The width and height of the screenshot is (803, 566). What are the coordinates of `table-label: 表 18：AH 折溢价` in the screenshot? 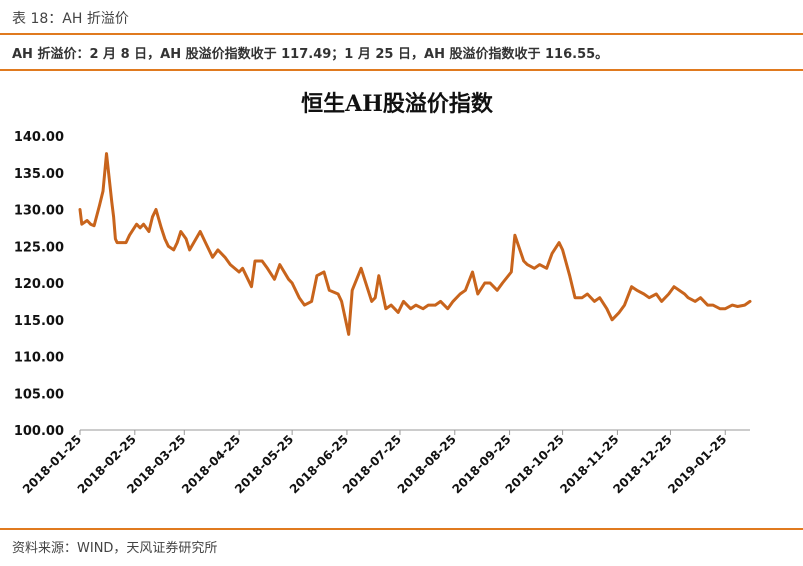 It's located at (70, 19).